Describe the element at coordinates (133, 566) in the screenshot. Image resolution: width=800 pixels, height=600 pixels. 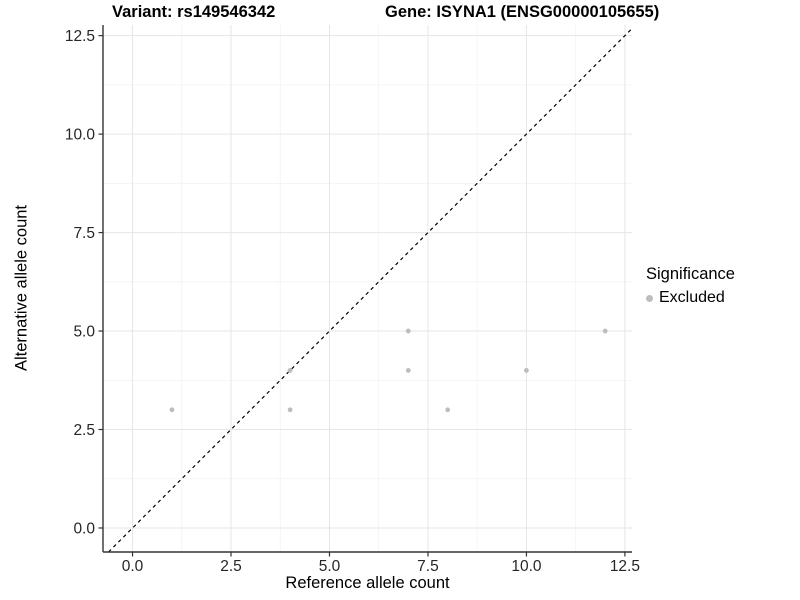
I see `x-tick-label: 0.0` at that location.